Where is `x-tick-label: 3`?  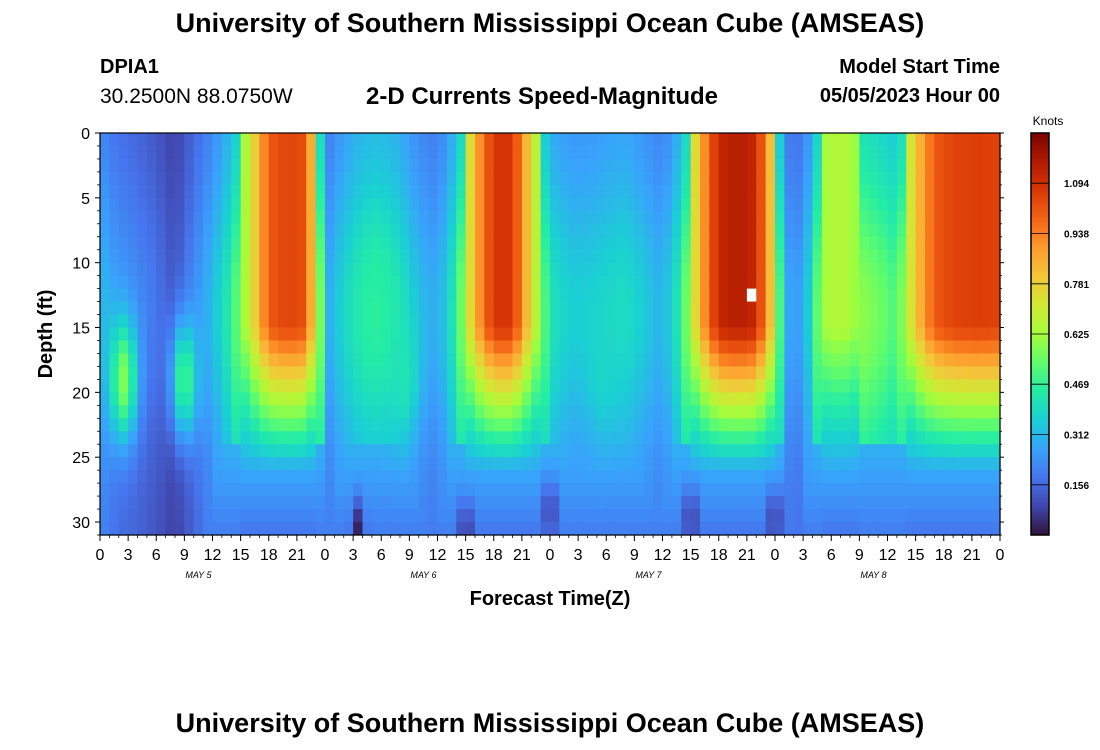
x-tick-label: 3 is located at coordinates (578, 555).